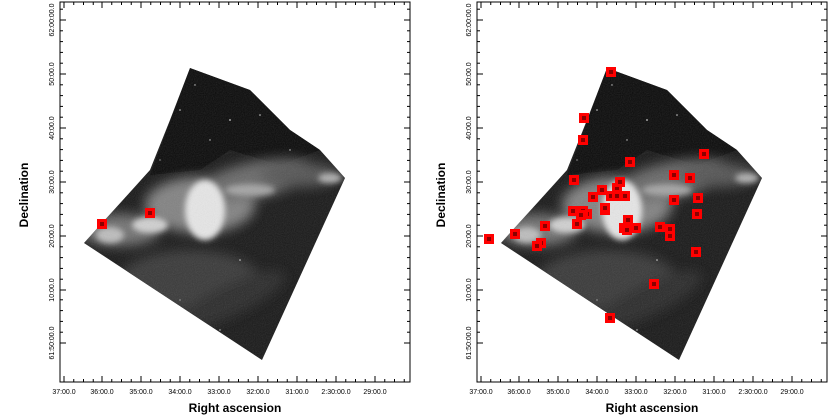  Describe the element at coordinates (126, 218) in the screenshot. I see `left-markers` at that location.